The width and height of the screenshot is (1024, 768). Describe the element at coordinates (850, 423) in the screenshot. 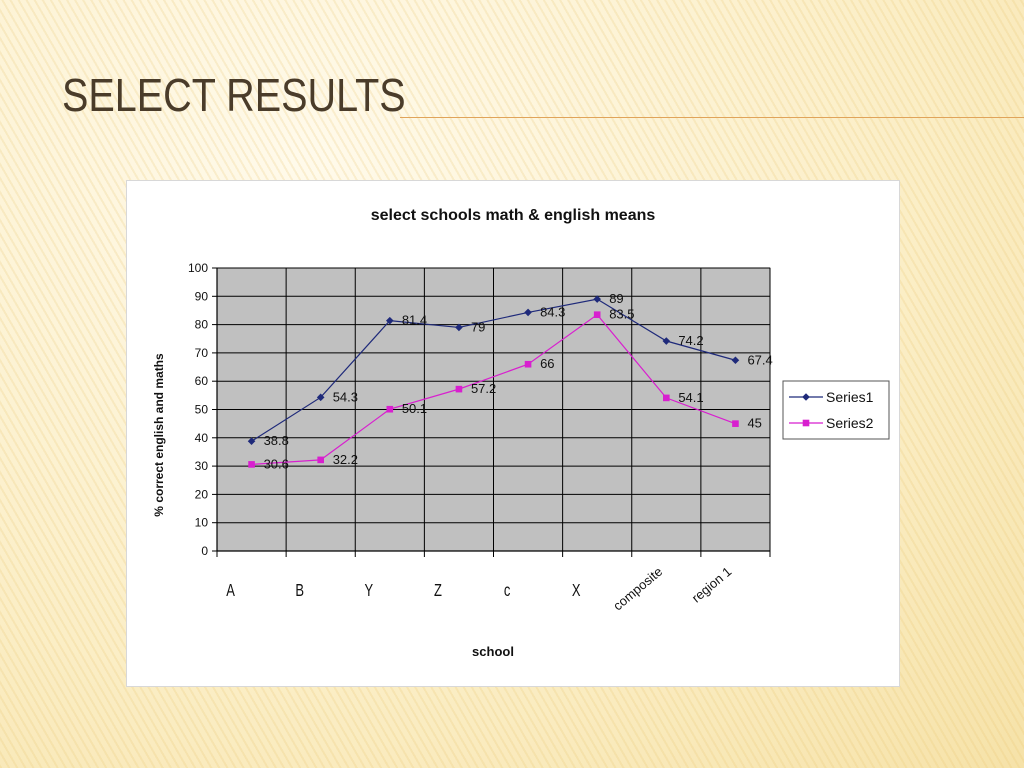

I see `legend-label: Series2` at that location.